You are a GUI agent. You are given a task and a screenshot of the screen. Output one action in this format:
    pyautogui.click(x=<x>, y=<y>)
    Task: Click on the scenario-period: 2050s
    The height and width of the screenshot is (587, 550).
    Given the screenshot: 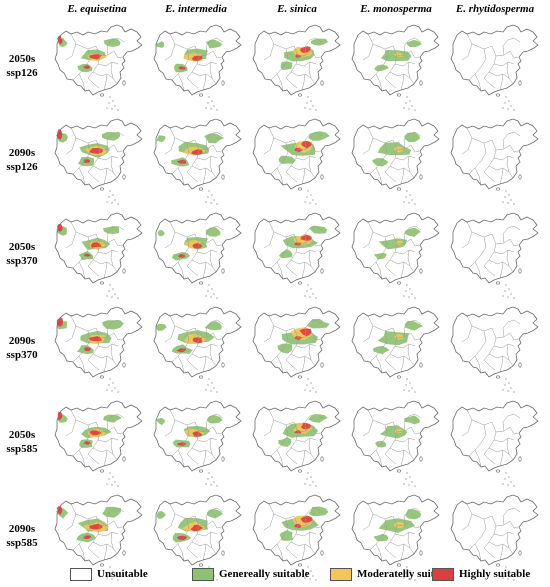 What is the action you would take?
    pyautogui.click(x=22, y=247)
    